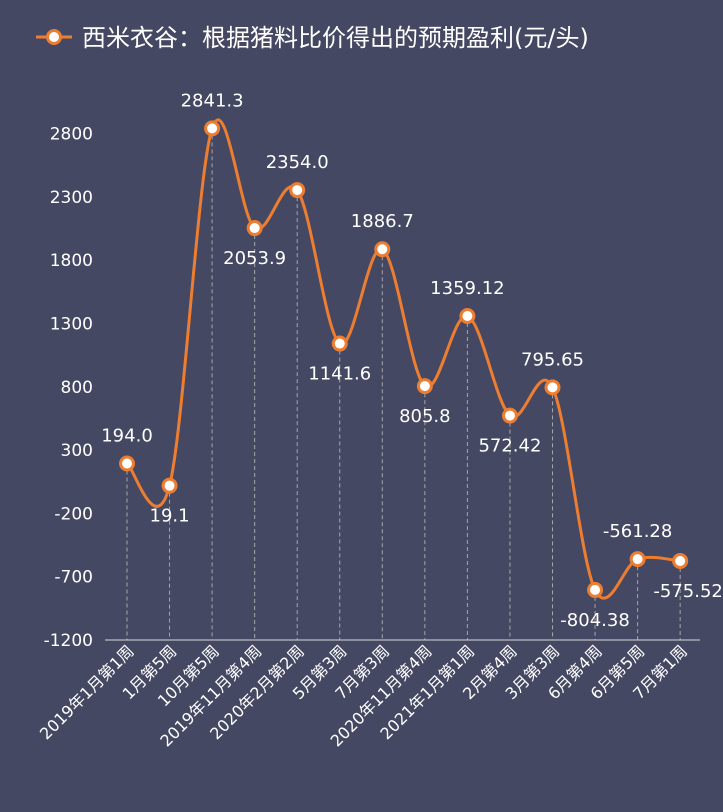 Image resolution: width=723 pixels, height=812 pixels. I want to click on data-label: 2841.3, so click(212, 100).